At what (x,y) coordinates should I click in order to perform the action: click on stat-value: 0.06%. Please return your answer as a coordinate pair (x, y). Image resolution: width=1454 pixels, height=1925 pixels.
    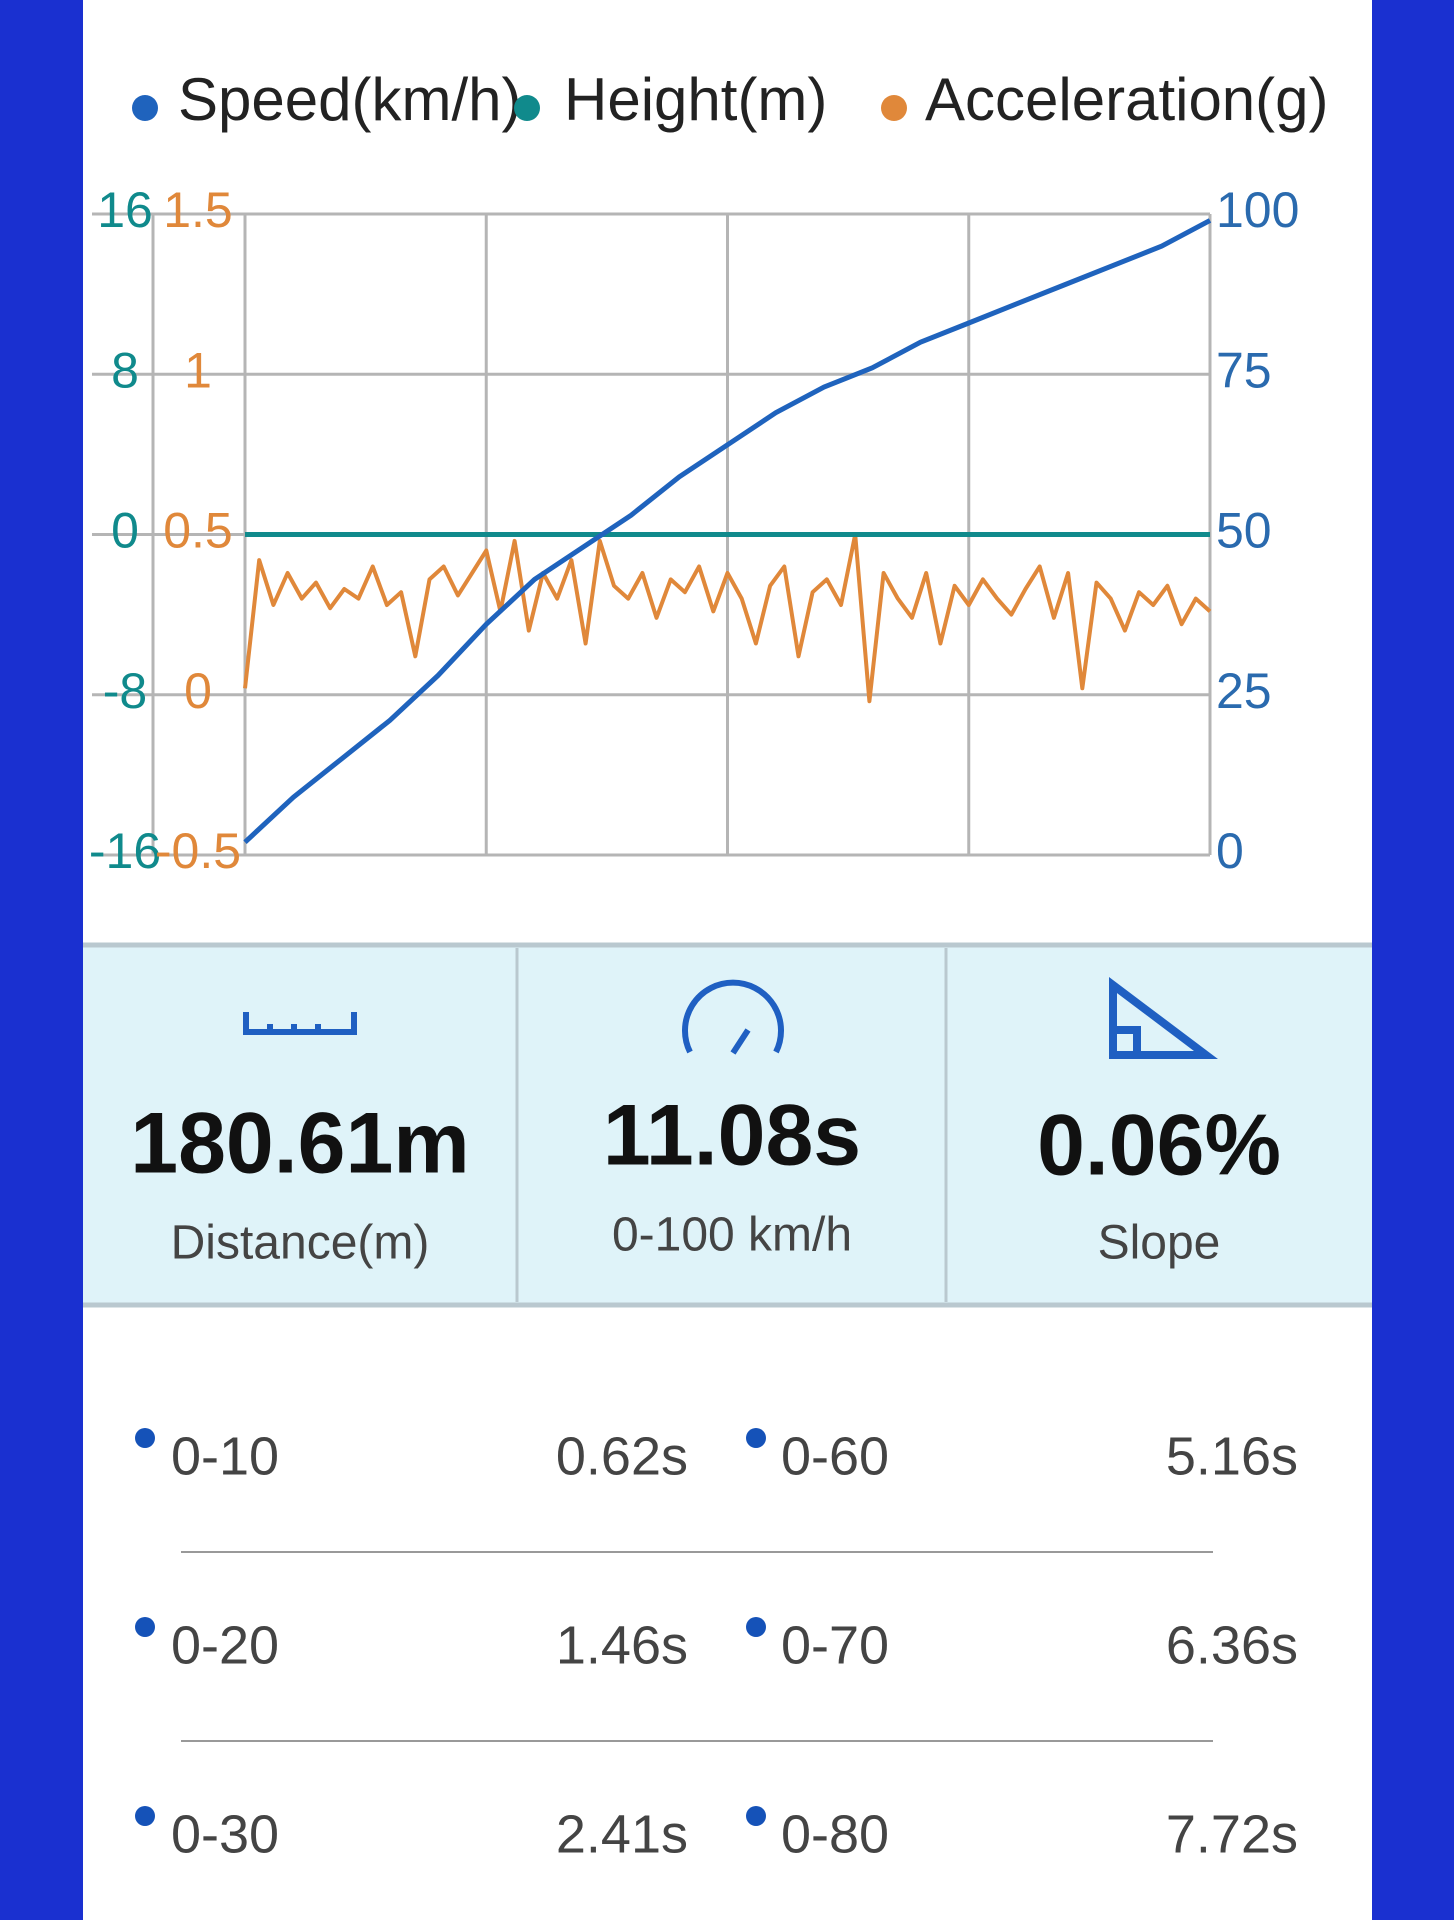
    Looking at the image, I should click on (1159, 1146).